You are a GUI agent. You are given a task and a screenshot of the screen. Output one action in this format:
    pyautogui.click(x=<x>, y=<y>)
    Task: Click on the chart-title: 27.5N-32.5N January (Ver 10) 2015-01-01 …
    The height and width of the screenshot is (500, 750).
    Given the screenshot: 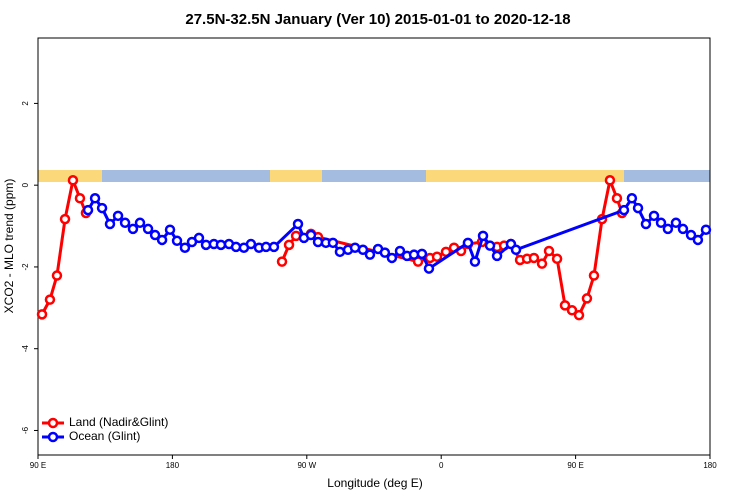 What is the action you would take?
    pyautogui.click(x=377, y=19)
    